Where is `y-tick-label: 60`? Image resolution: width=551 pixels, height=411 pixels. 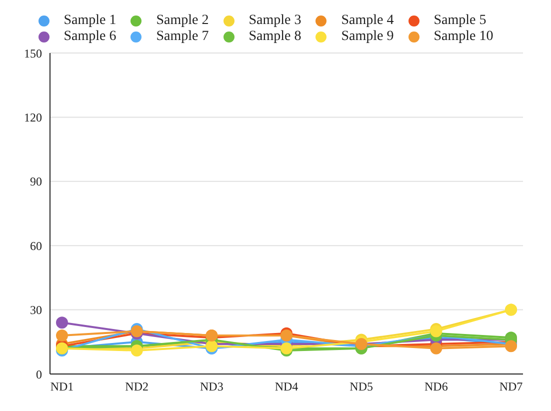 y-tick-label: 60 is located at coordinates (36, 245).